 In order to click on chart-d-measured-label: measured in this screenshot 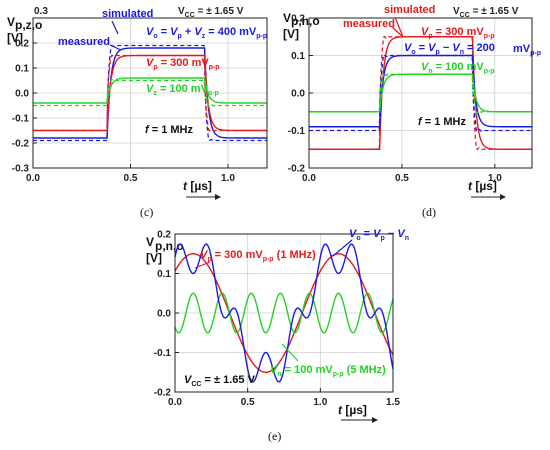, I will do `click(369, 24)`.